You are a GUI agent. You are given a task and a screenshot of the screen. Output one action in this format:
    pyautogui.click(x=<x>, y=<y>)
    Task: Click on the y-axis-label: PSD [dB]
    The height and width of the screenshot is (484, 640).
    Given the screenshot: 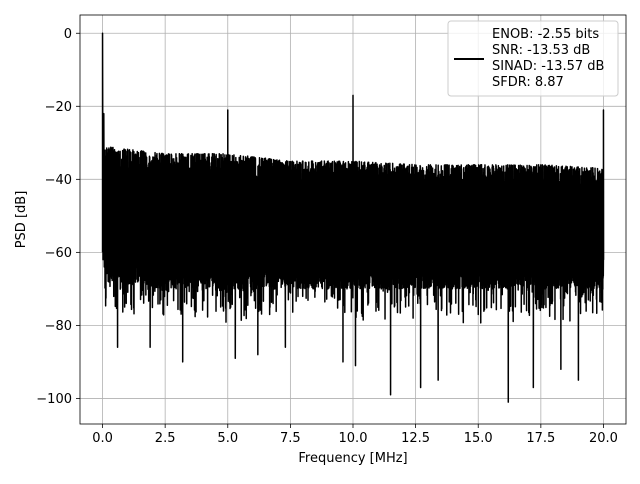 What is the action you would take?
    pyautogui.click(x=21, y=220)
    